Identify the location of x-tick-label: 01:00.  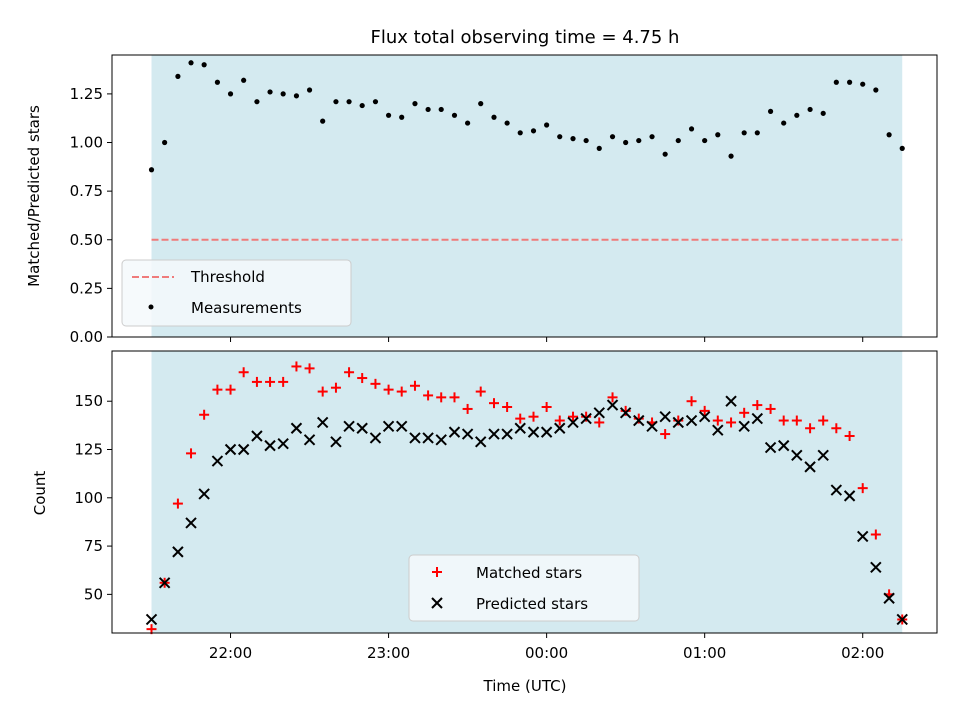
(704, 653).